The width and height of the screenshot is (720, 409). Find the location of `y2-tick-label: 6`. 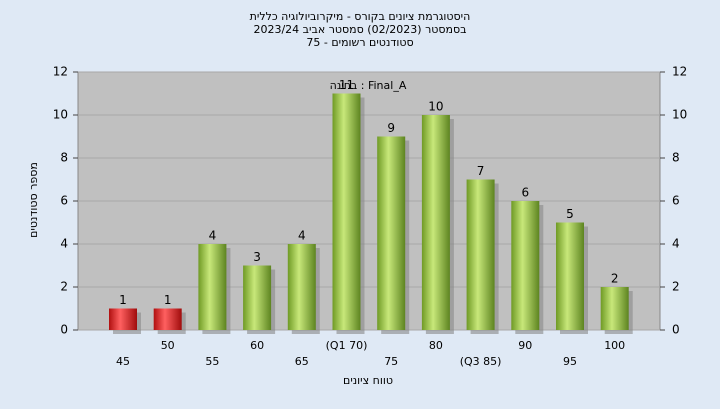

y2-tick-label: 6 is located at coordinates (676, 201).